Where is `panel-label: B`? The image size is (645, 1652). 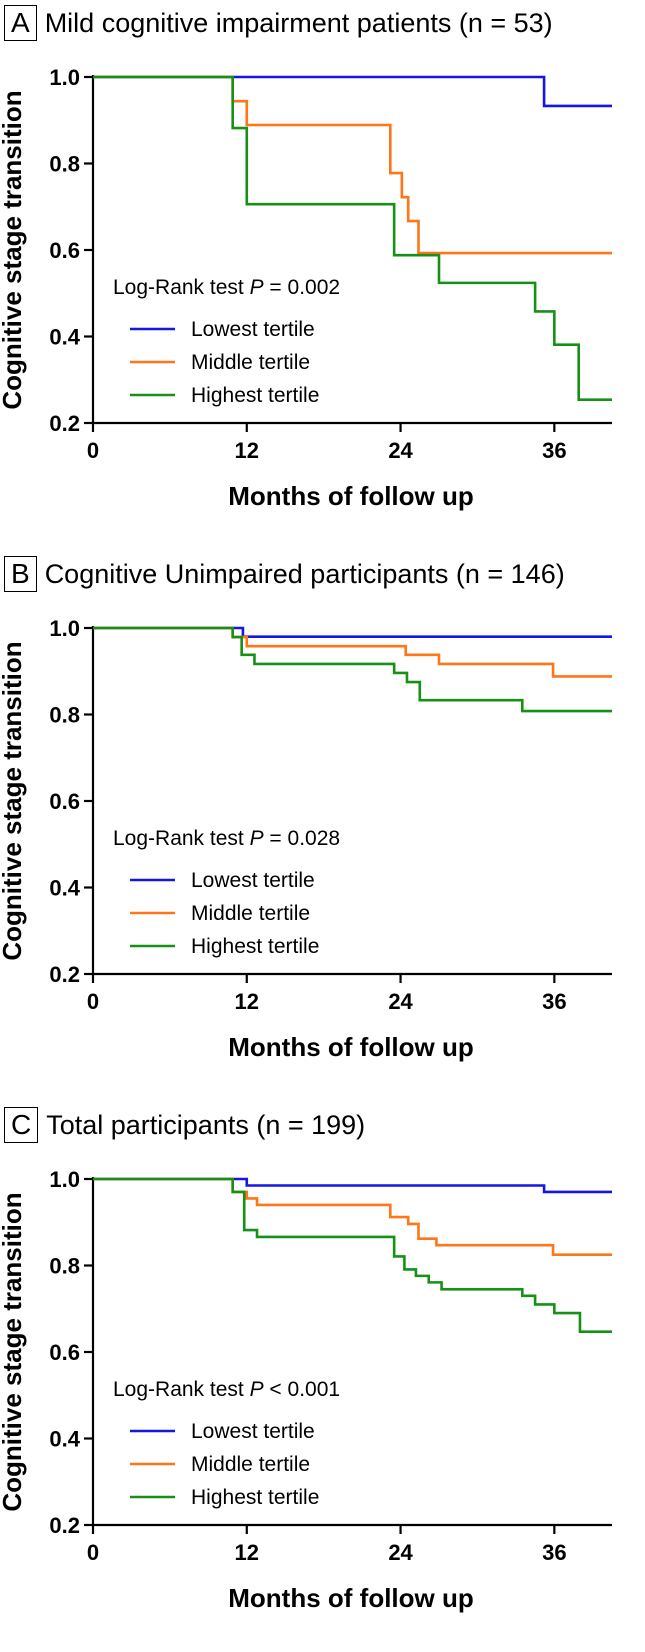 panel-label: B is located at coordinates (20, 574).